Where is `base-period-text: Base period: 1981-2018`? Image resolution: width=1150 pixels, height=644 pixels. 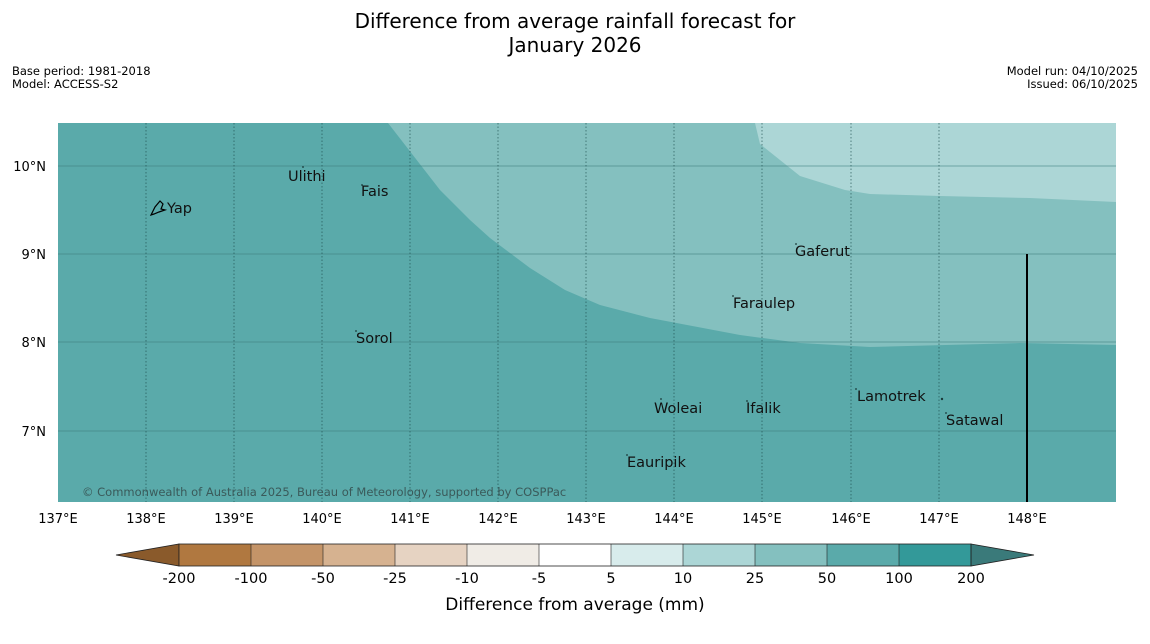
base-period-text: Base period: 1981-2018 is located at coordinates (81, 71).